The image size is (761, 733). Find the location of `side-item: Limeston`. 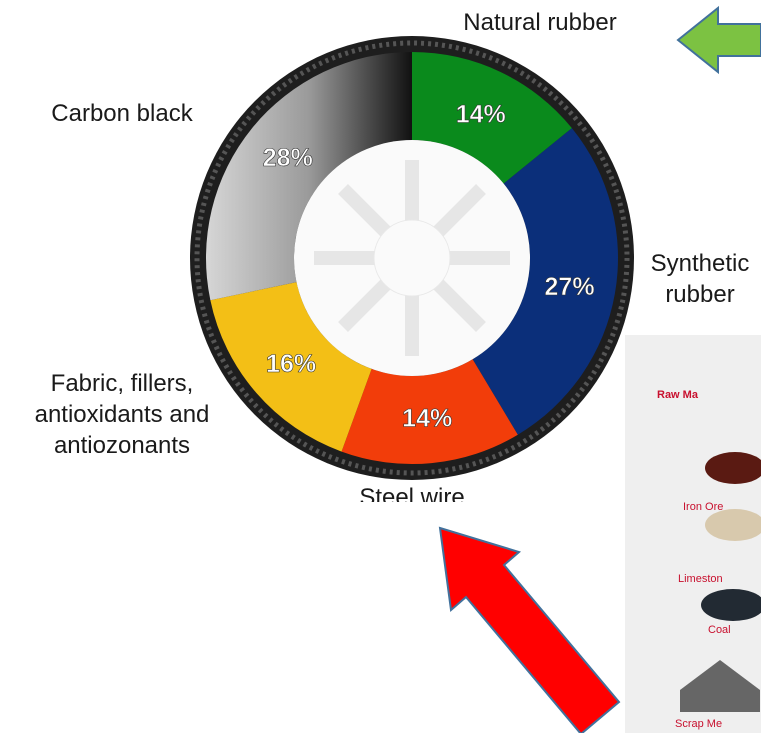

side-item: Limeston is located at coordinates (700, 579).